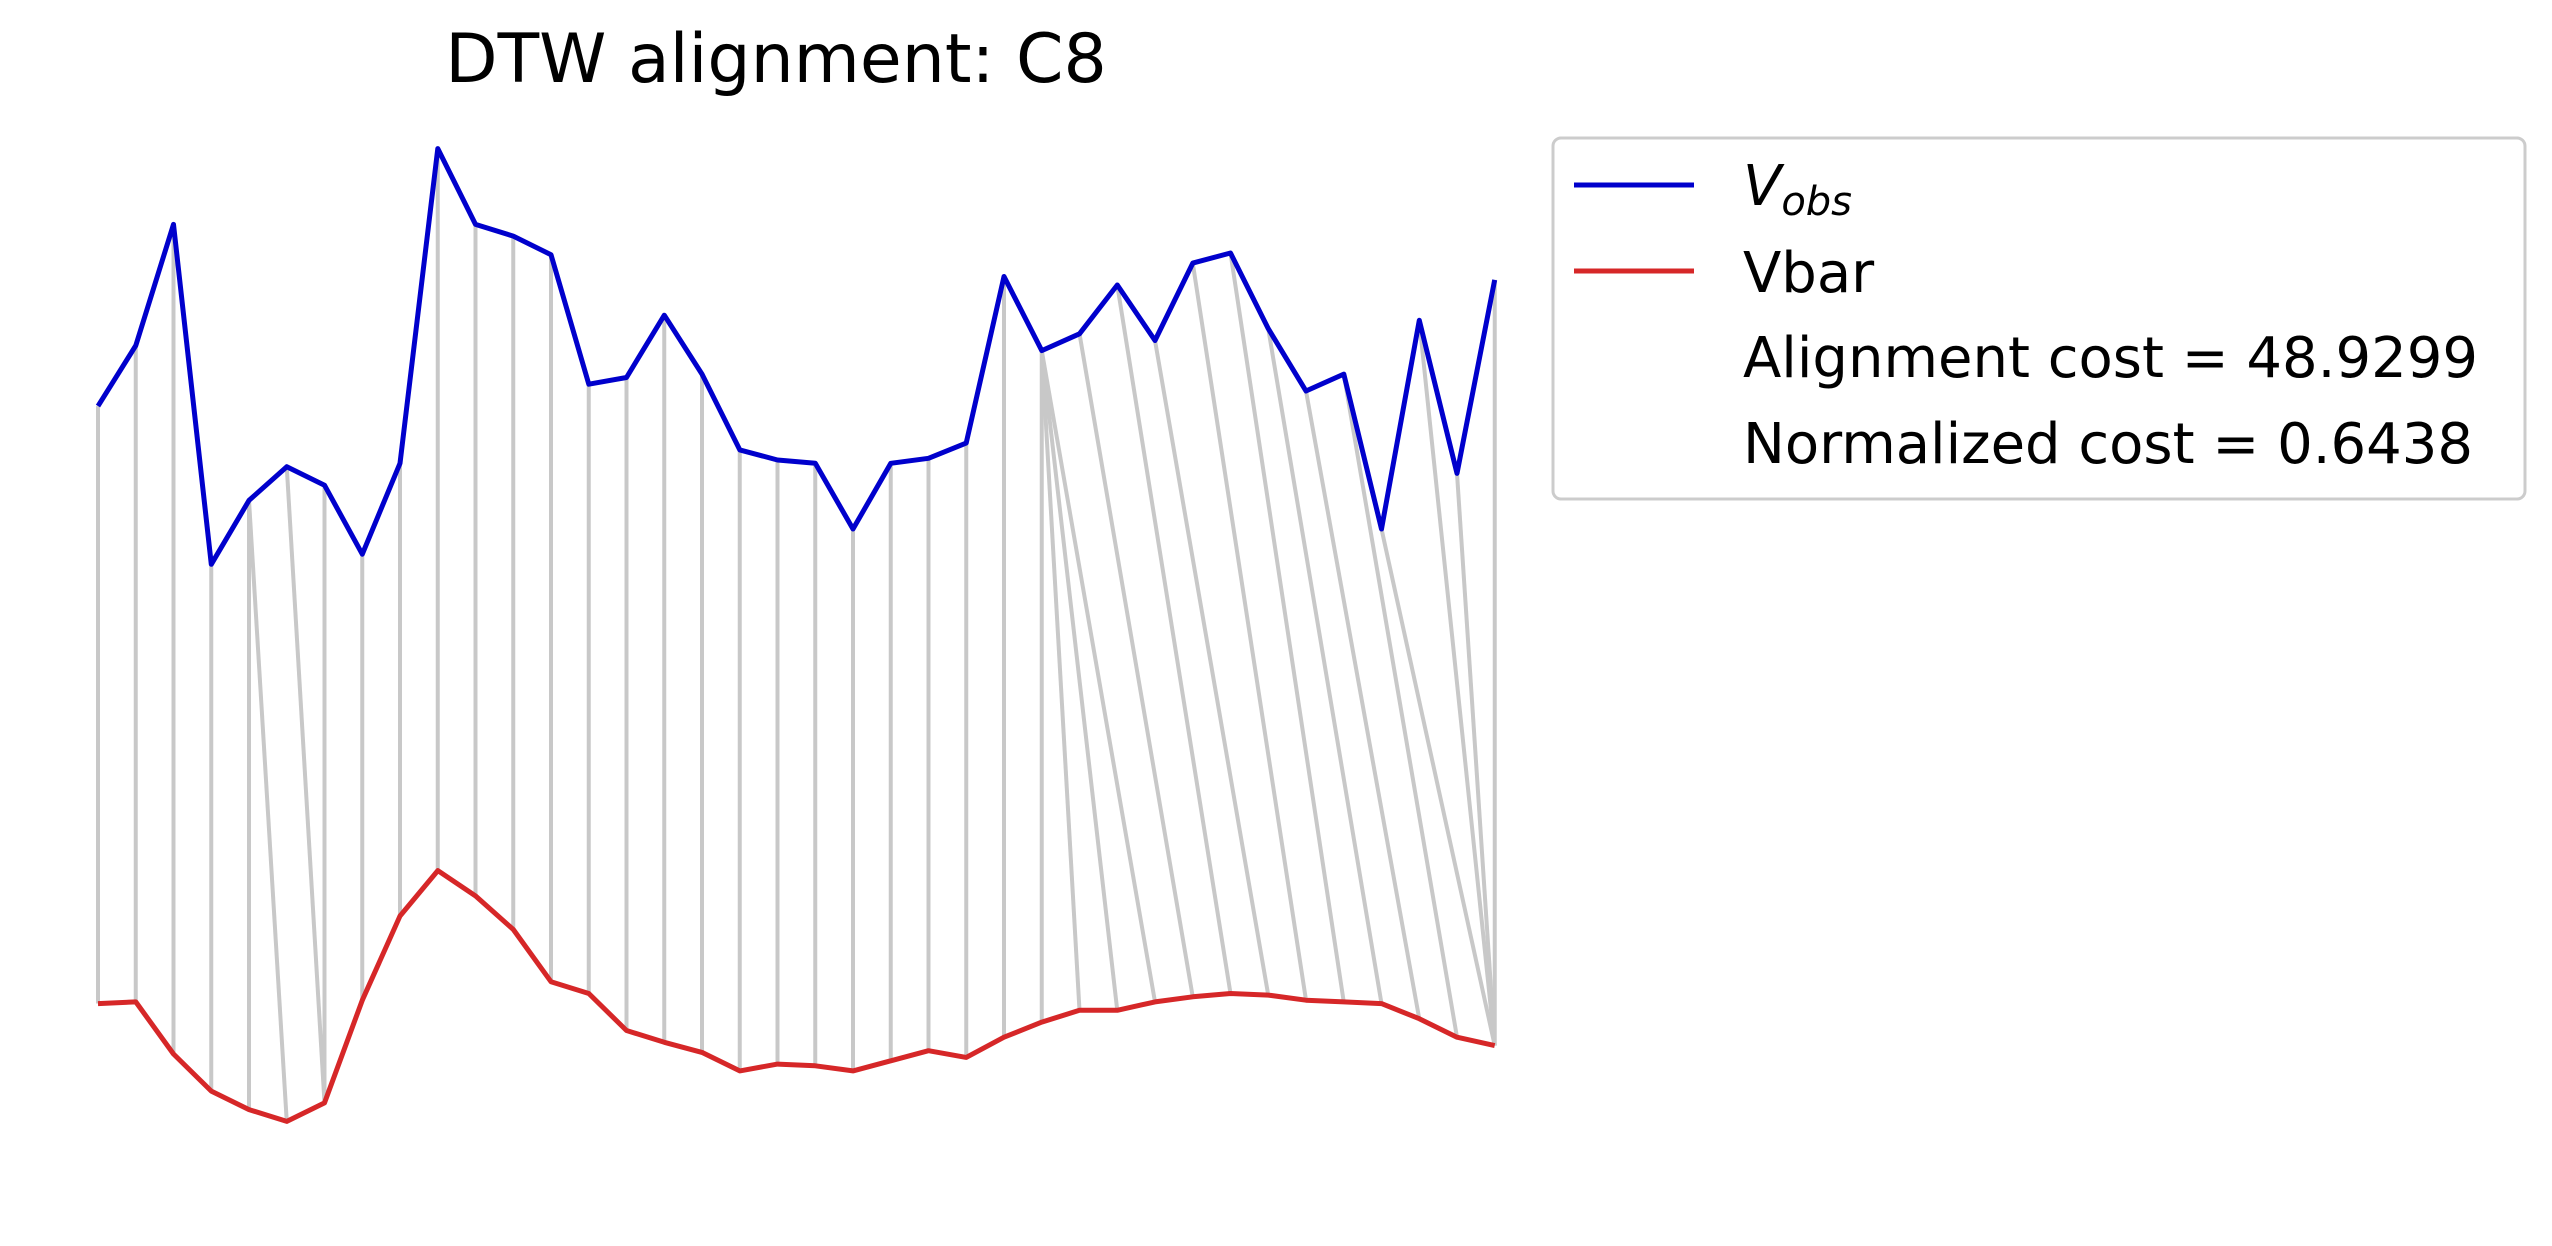  I want to click on normalized-cost-label: Normalized cost = 0.6438, so click(2108, 444).